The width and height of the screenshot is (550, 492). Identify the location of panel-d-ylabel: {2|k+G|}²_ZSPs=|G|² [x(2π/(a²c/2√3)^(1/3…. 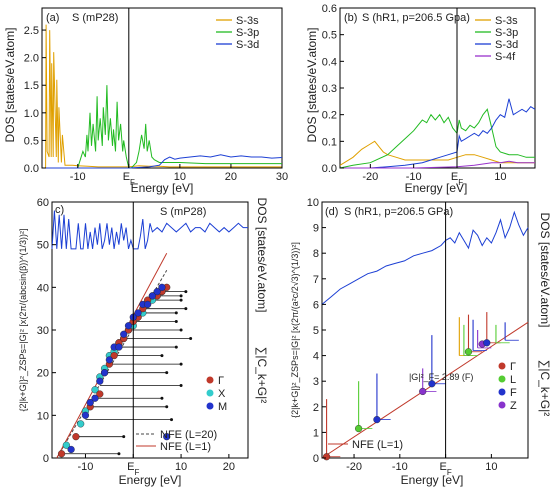
(295, 330).